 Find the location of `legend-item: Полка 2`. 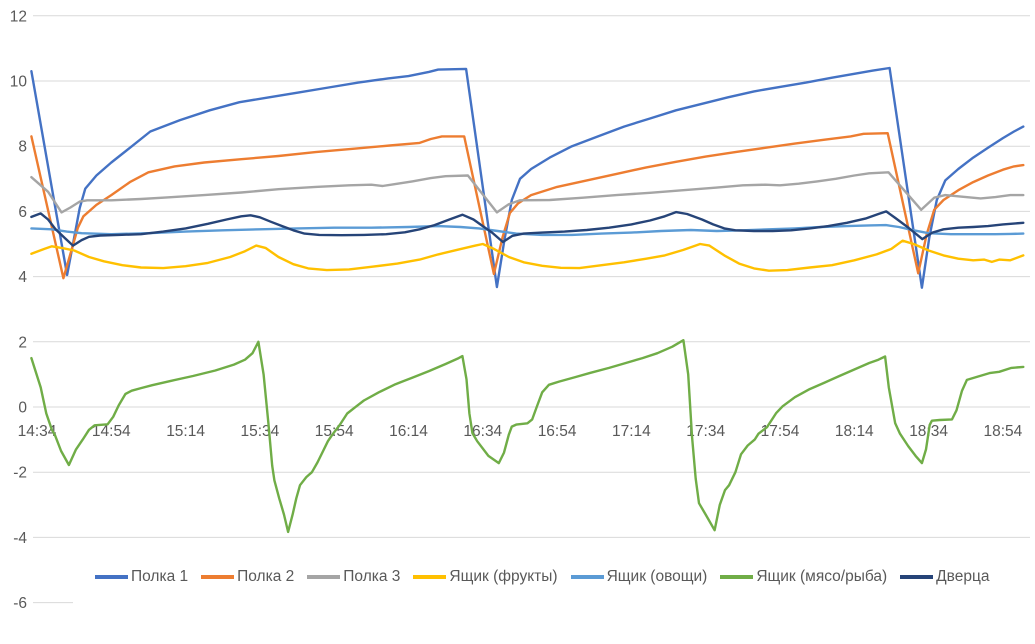

legend-item: Полка 2 is located at coordinates (247, 577).